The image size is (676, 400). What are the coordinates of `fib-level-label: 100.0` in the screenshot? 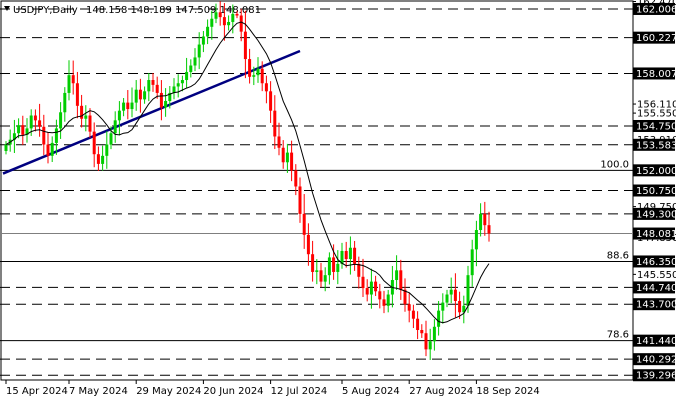 It's located at (614, 164).